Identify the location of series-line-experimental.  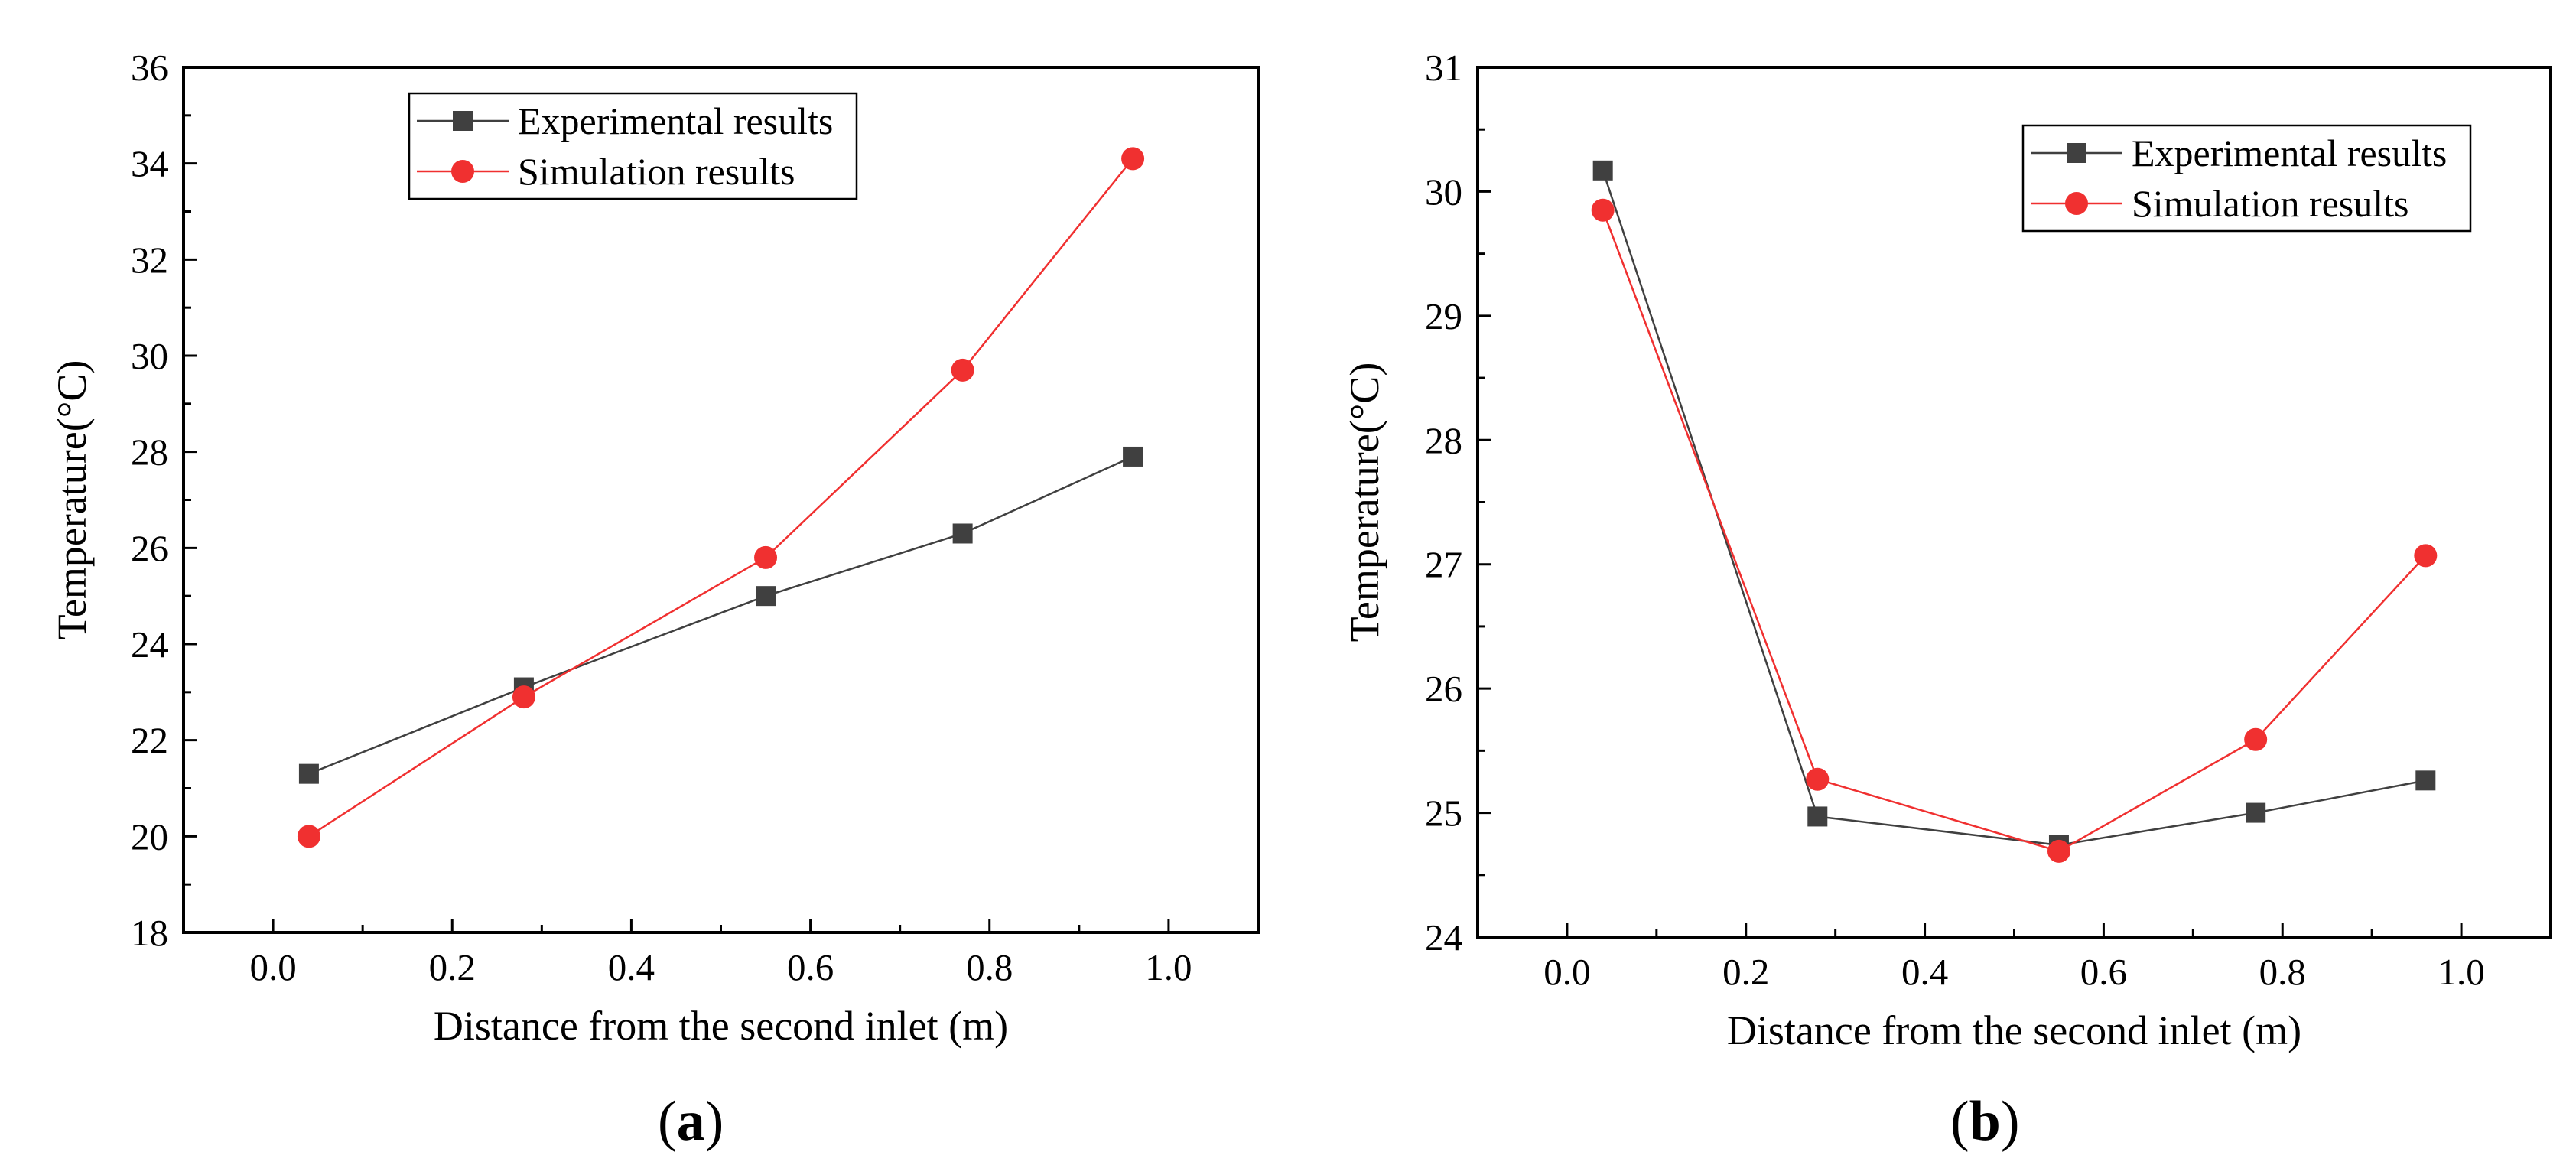
(721, 615).